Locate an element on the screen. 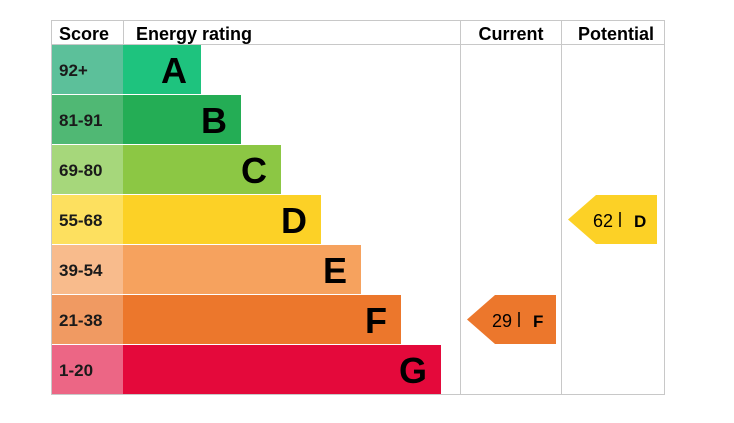  score-cell-a is located at coordinates (87, 69).